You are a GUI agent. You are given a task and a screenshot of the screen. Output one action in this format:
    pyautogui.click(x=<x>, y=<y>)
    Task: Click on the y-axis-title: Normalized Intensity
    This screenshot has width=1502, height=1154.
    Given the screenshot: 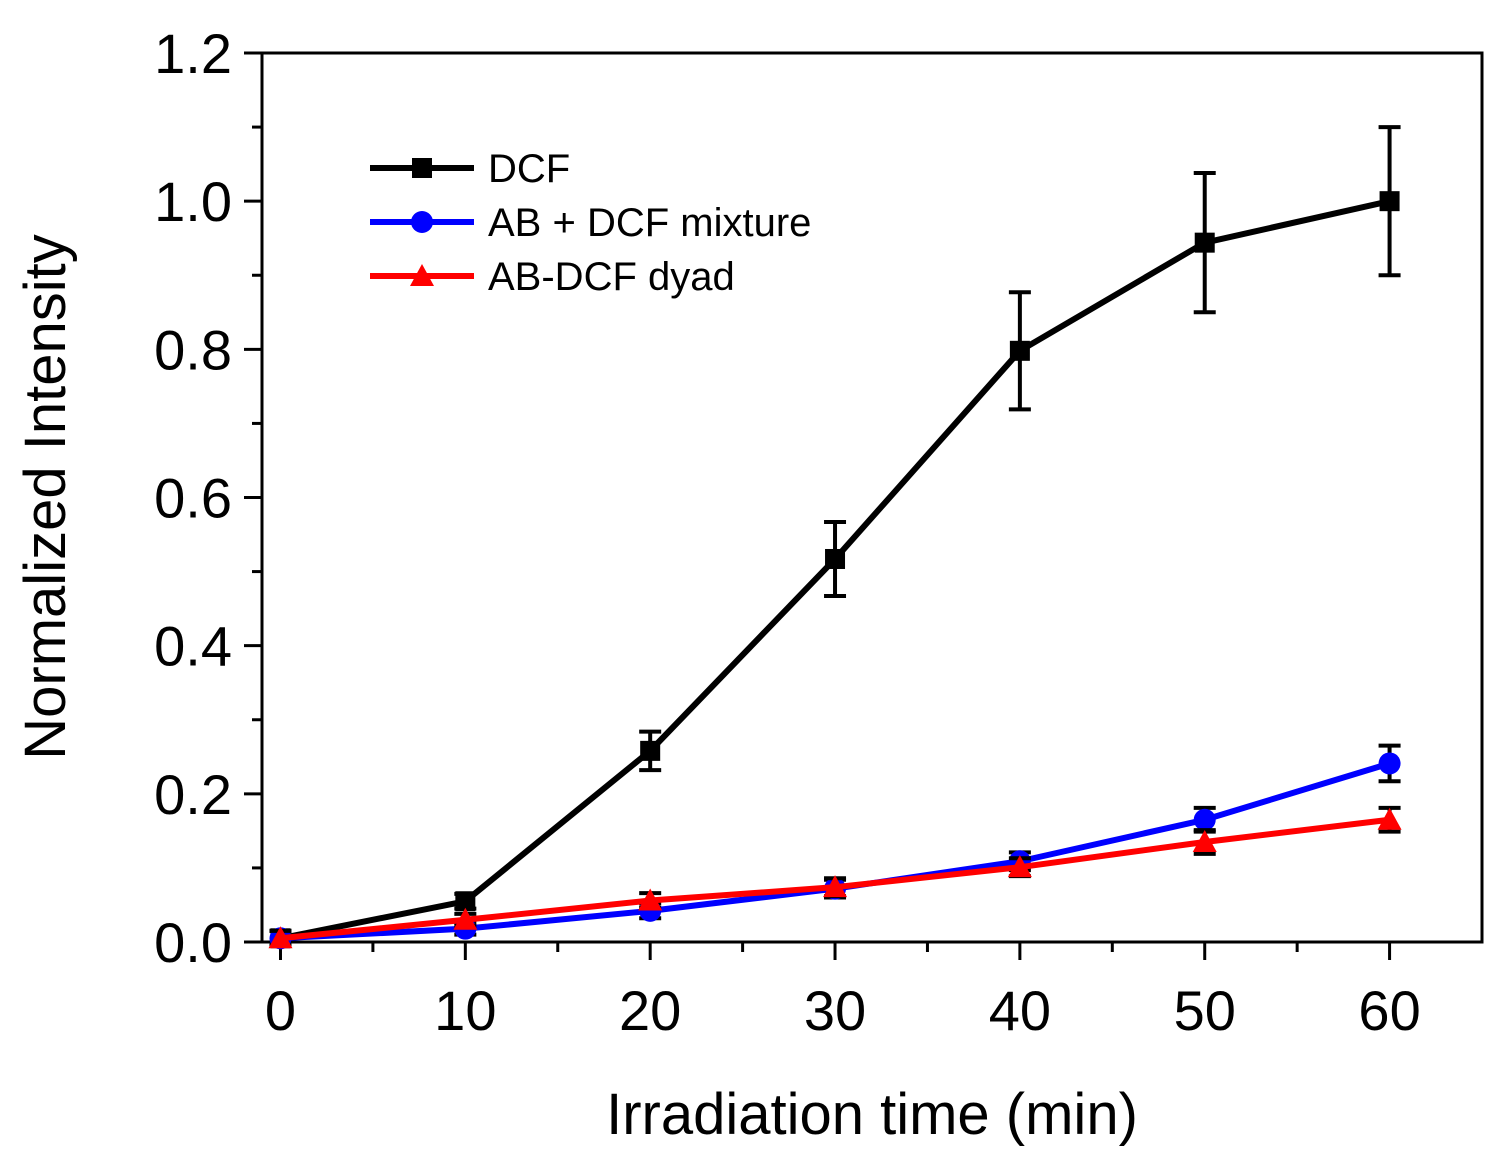 What is the action you would take?
    pyautogui.click(x=45, y=496)
    